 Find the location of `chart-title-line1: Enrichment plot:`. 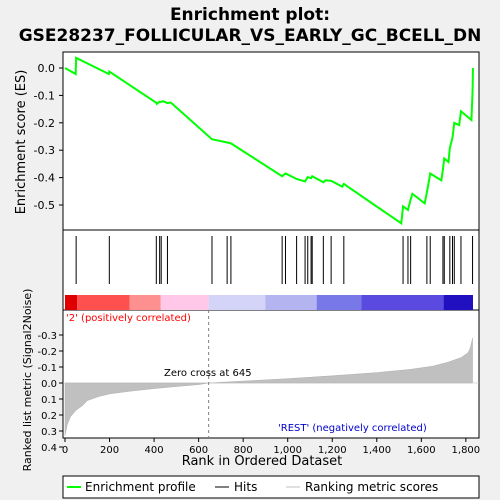

chart-title-line1: Enrichment plot: is located at coordinates (250, 15).